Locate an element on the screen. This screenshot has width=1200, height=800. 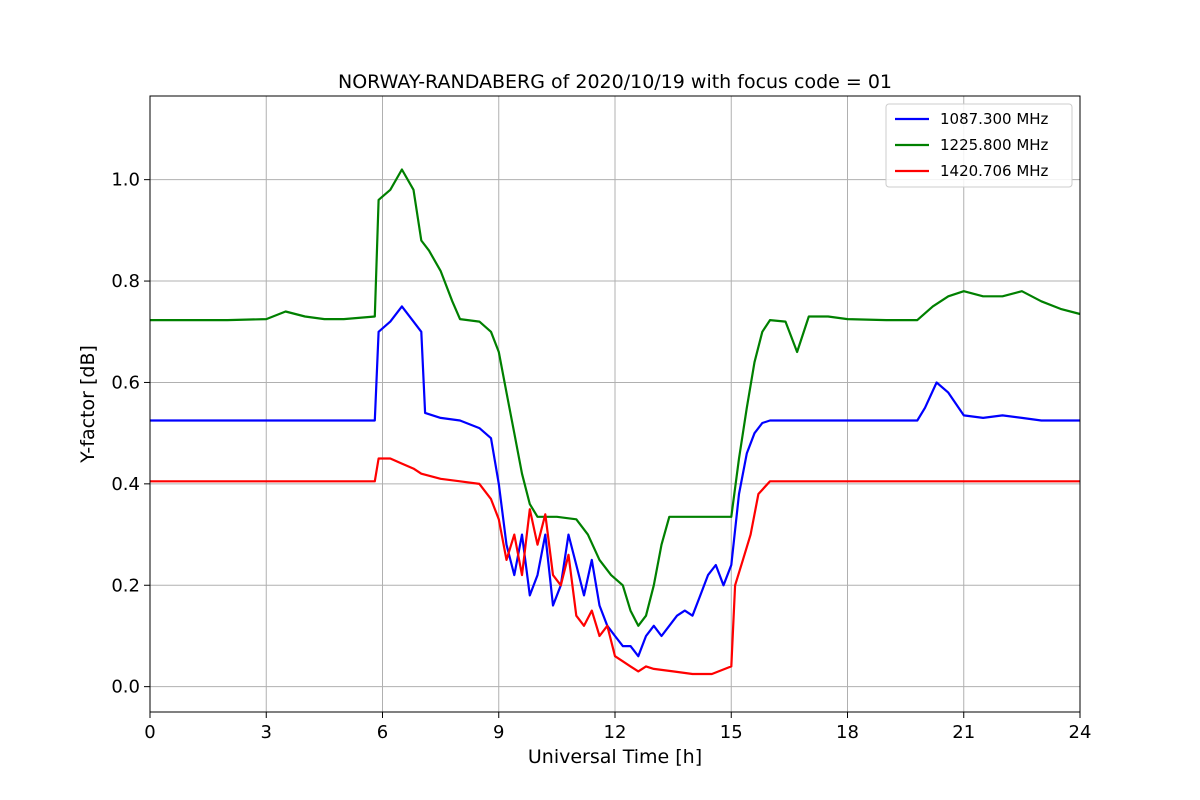
x-tick-label: 18 is located at coordinates (847, 732).